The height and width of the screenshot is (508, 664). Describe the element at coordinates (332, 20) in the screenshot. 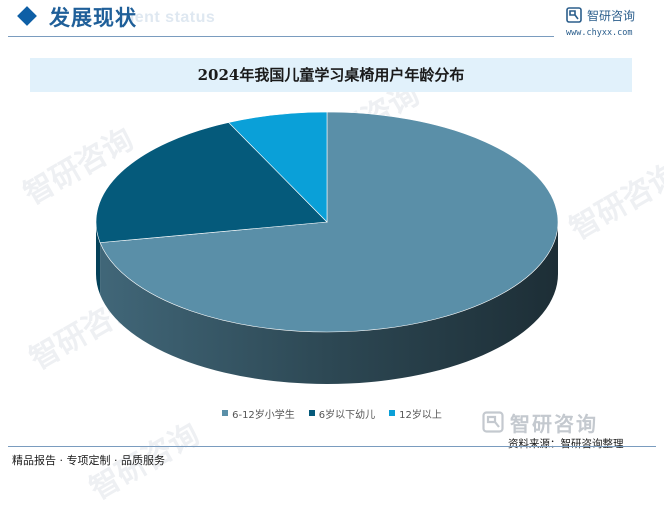

I see `page-header: ment status 发展现状 智研咨询 www.chyxx.com` at that location.